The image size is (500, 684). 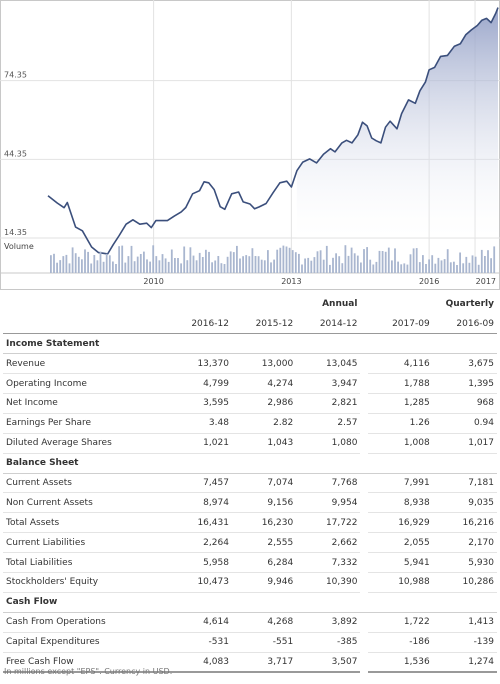 I want to click on annual-value: 4,268, so click(x=264, y=622).